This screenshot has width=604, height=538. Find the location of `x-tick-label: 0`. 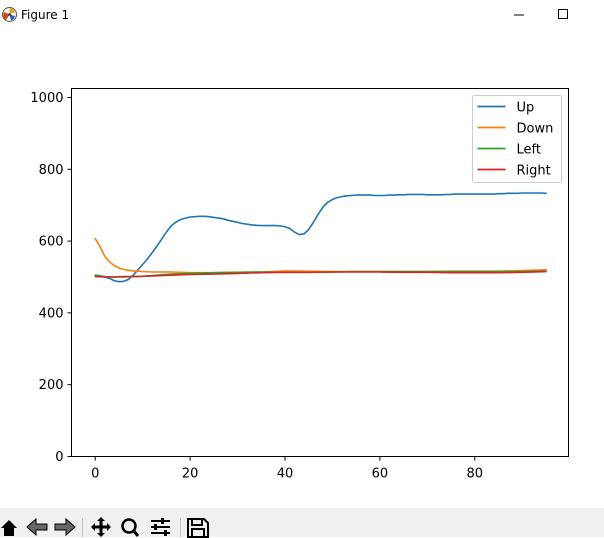

x-tick-label: 0 is located at coordinates (95, 474).